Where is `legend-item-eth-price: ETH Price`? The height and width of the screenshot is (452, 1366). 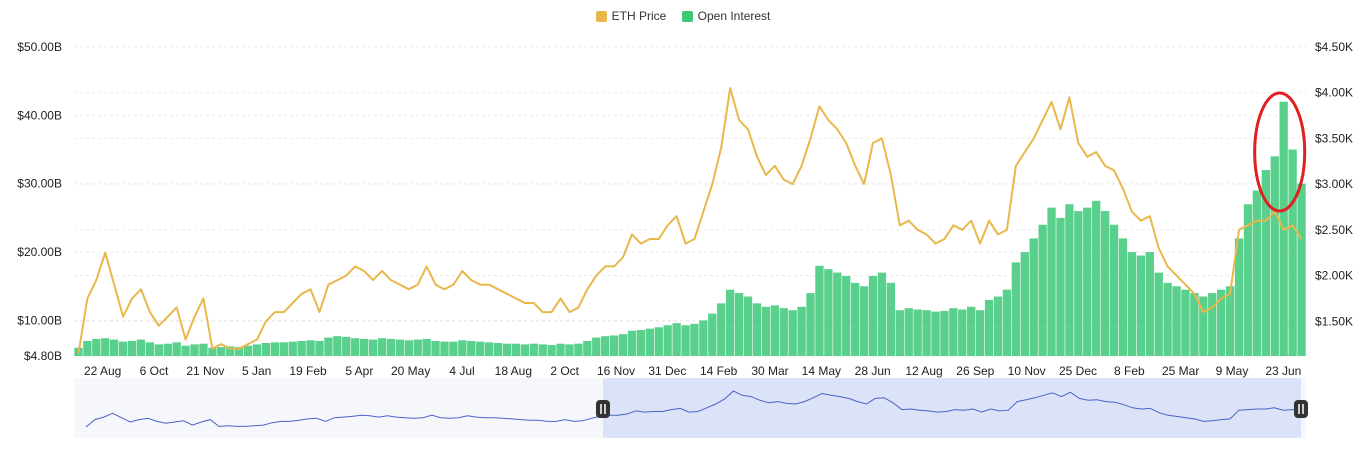
legend-item-eth-price: ETH Price is located at coordinates (631, 16).